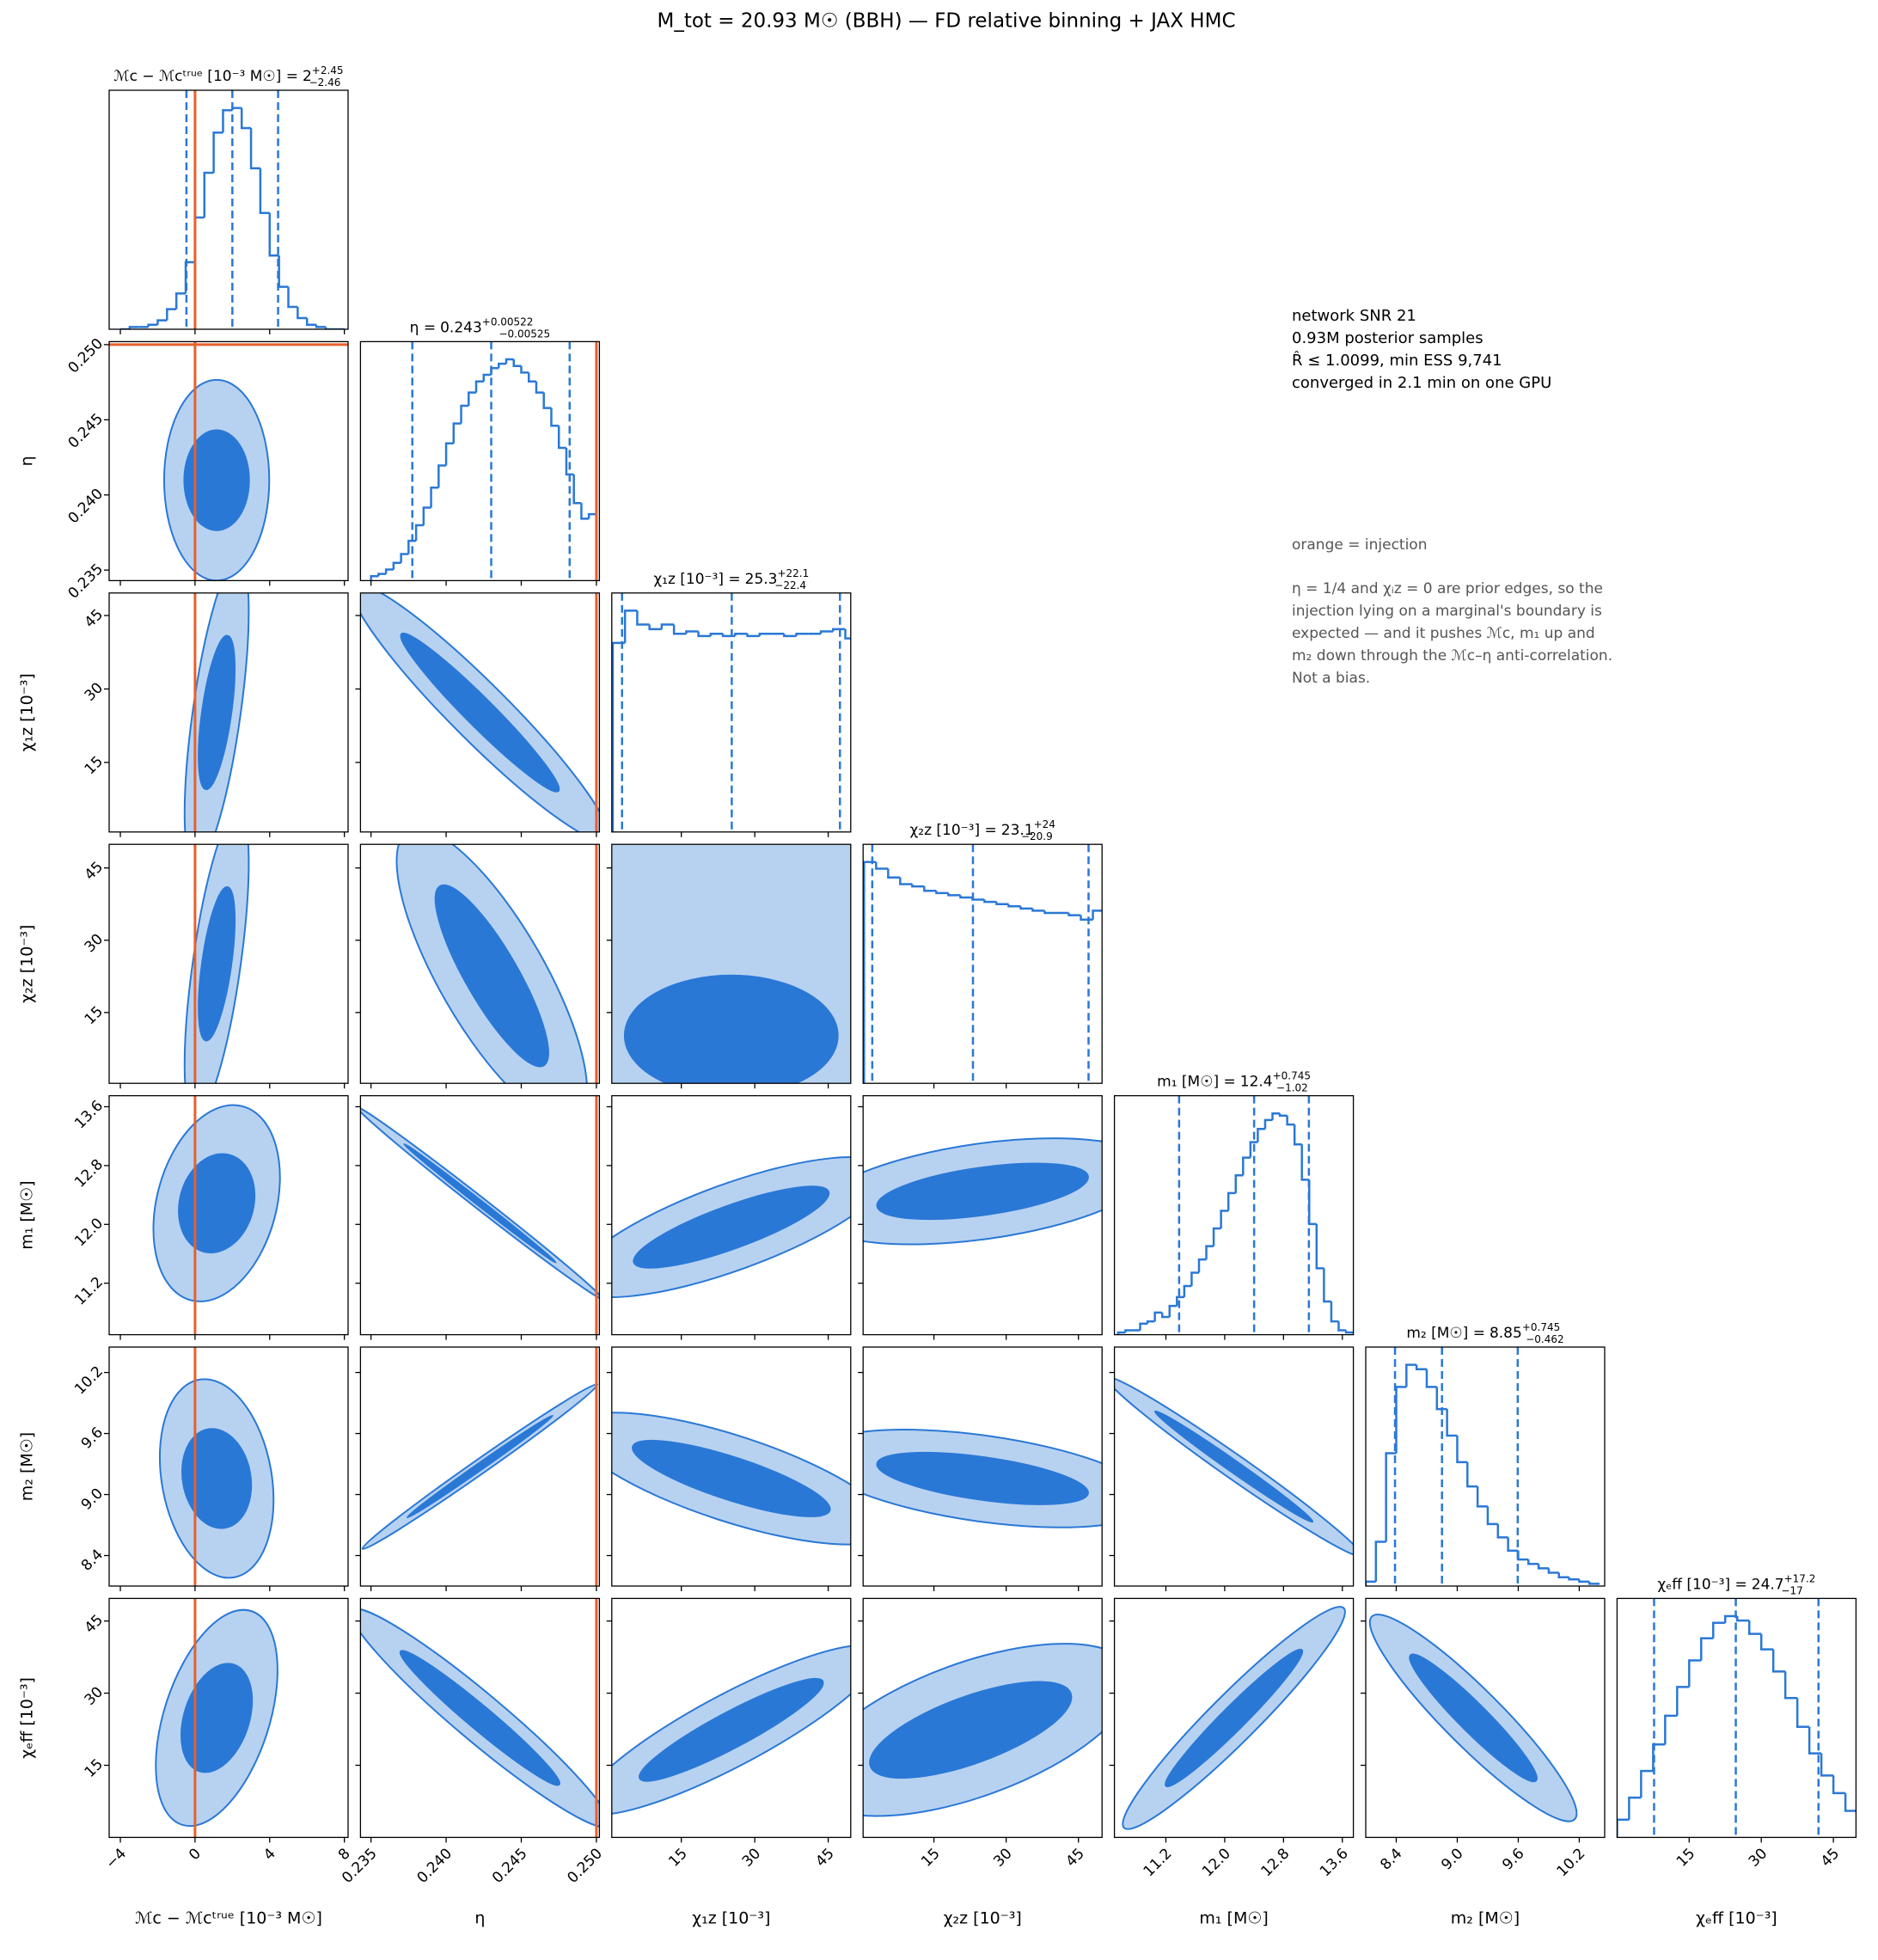  Describe the element at coordinates (1233, 1918) in the screenshot. I see `x-axis-label: m₁ [M☉]` at that location.